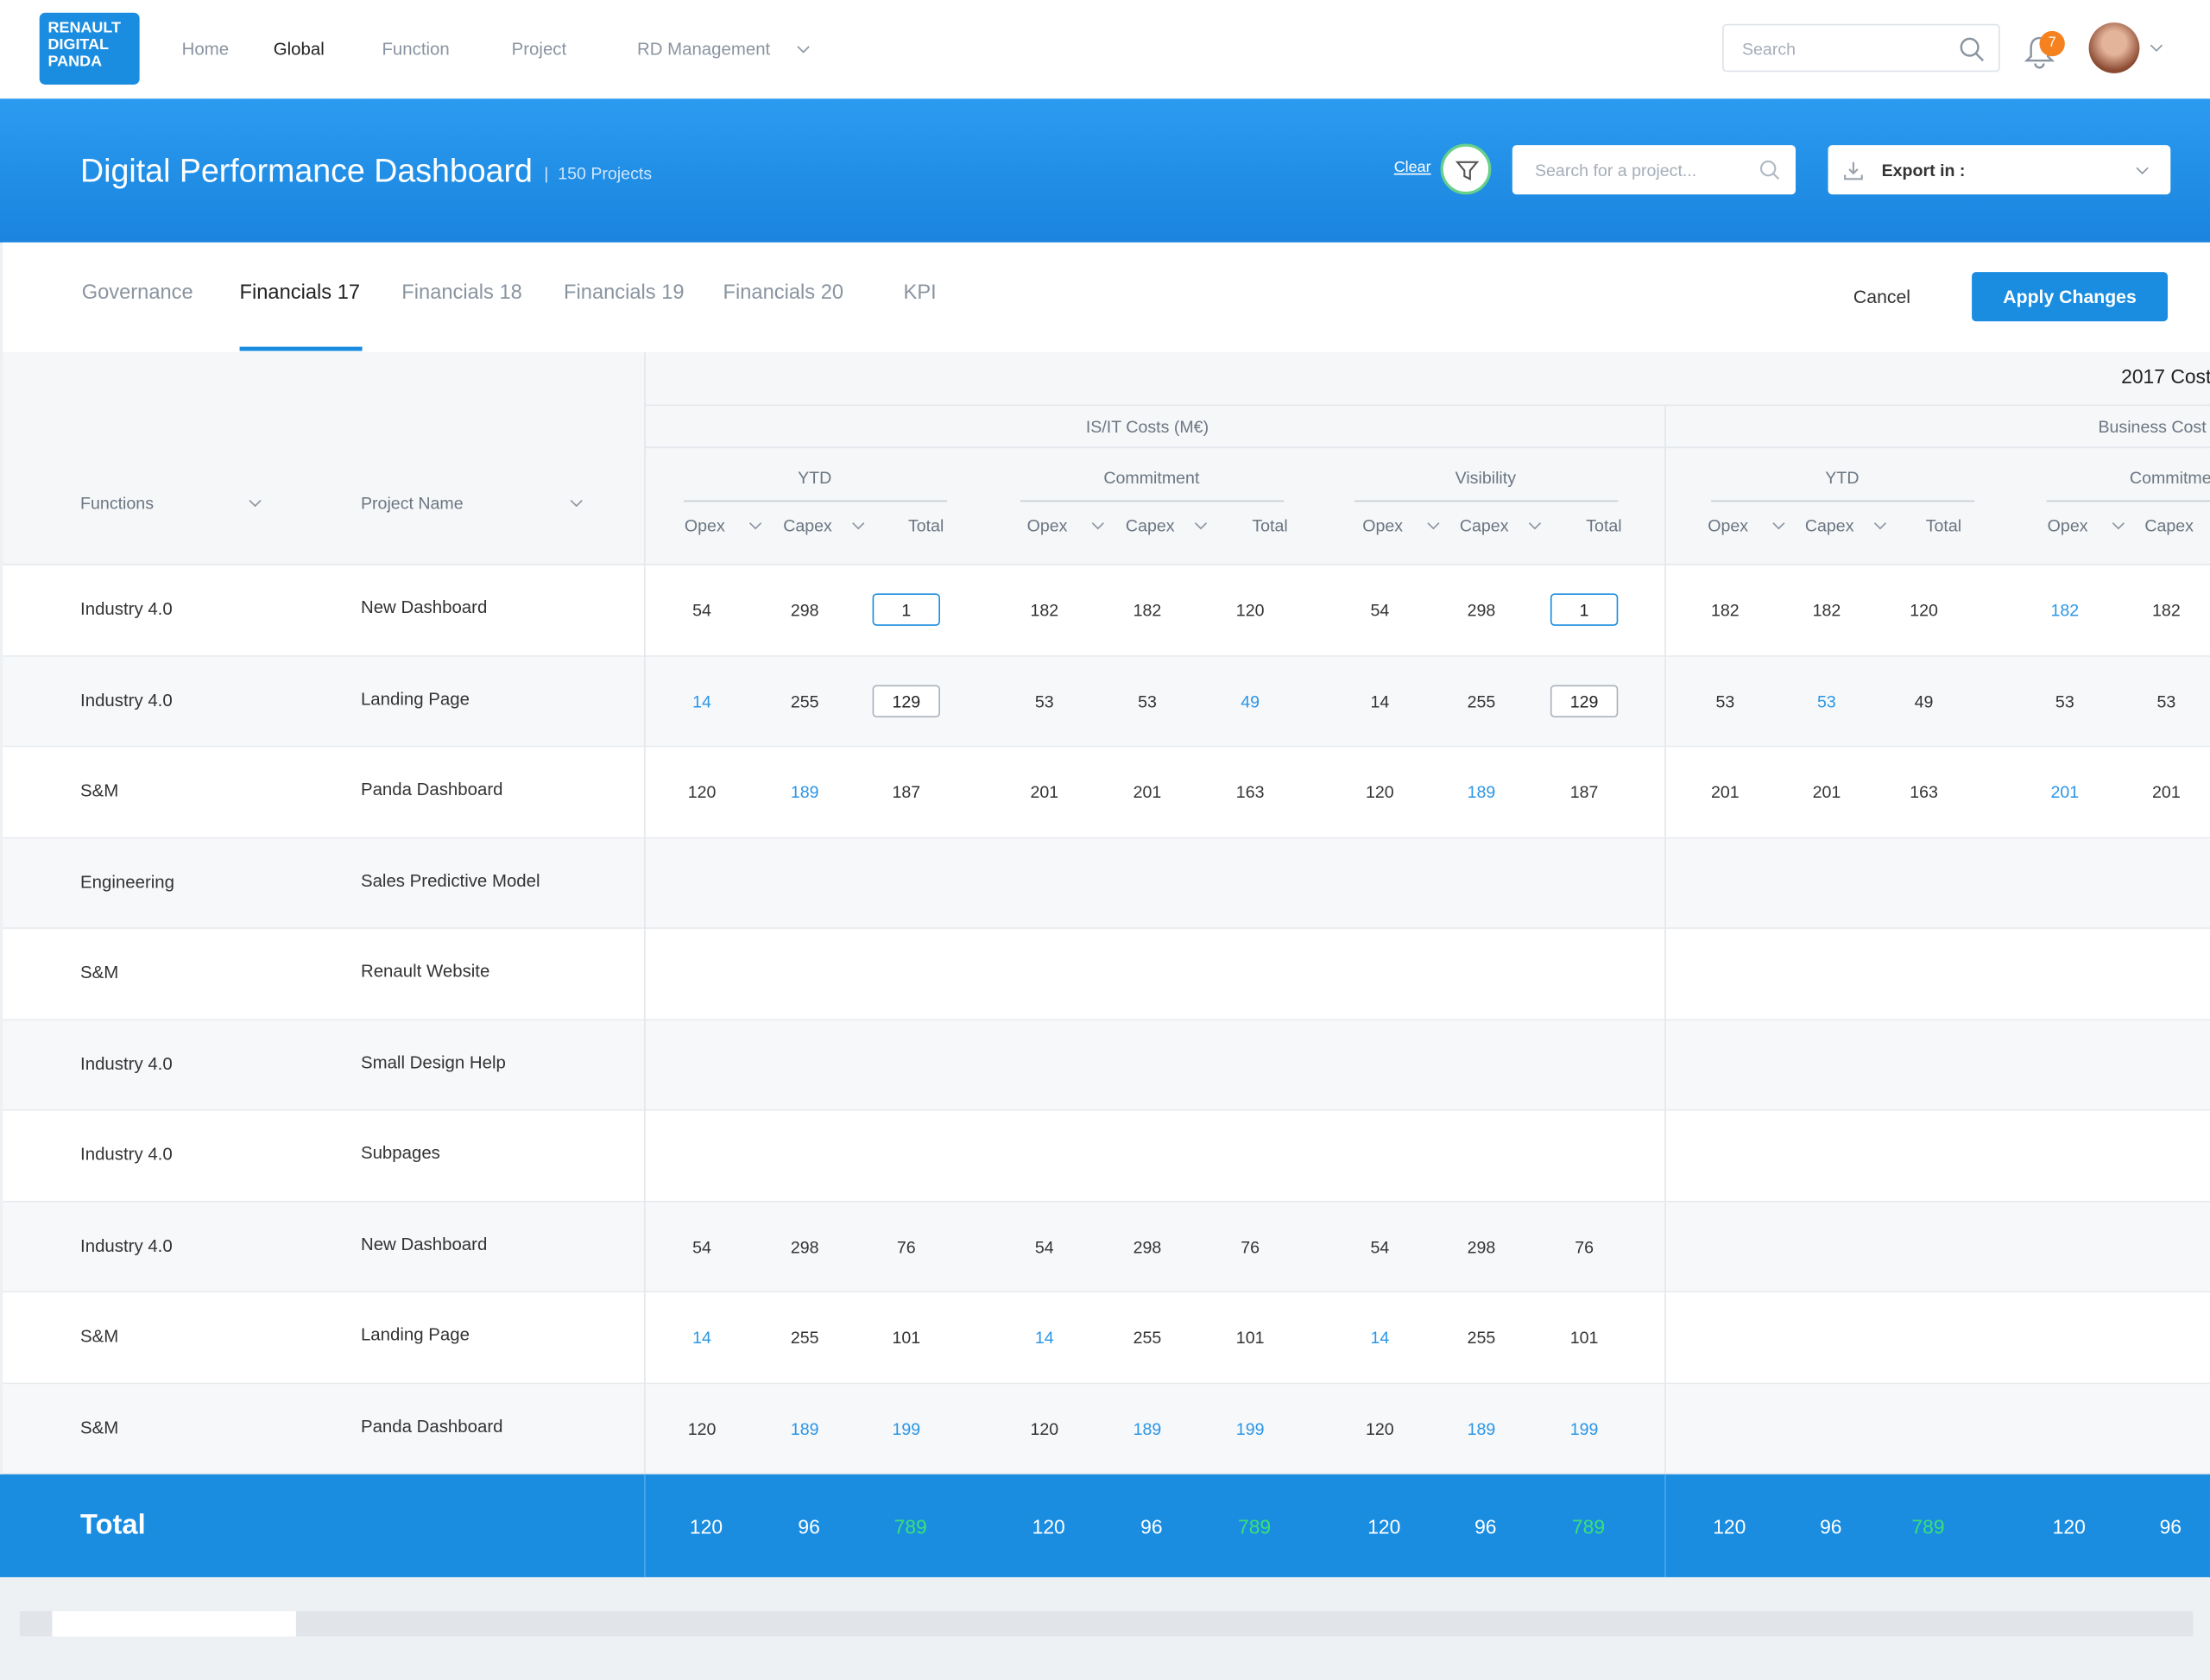 This screenshot has width=2210, height=1680. I want to click on cell-value: 53, so click(2166, 702).